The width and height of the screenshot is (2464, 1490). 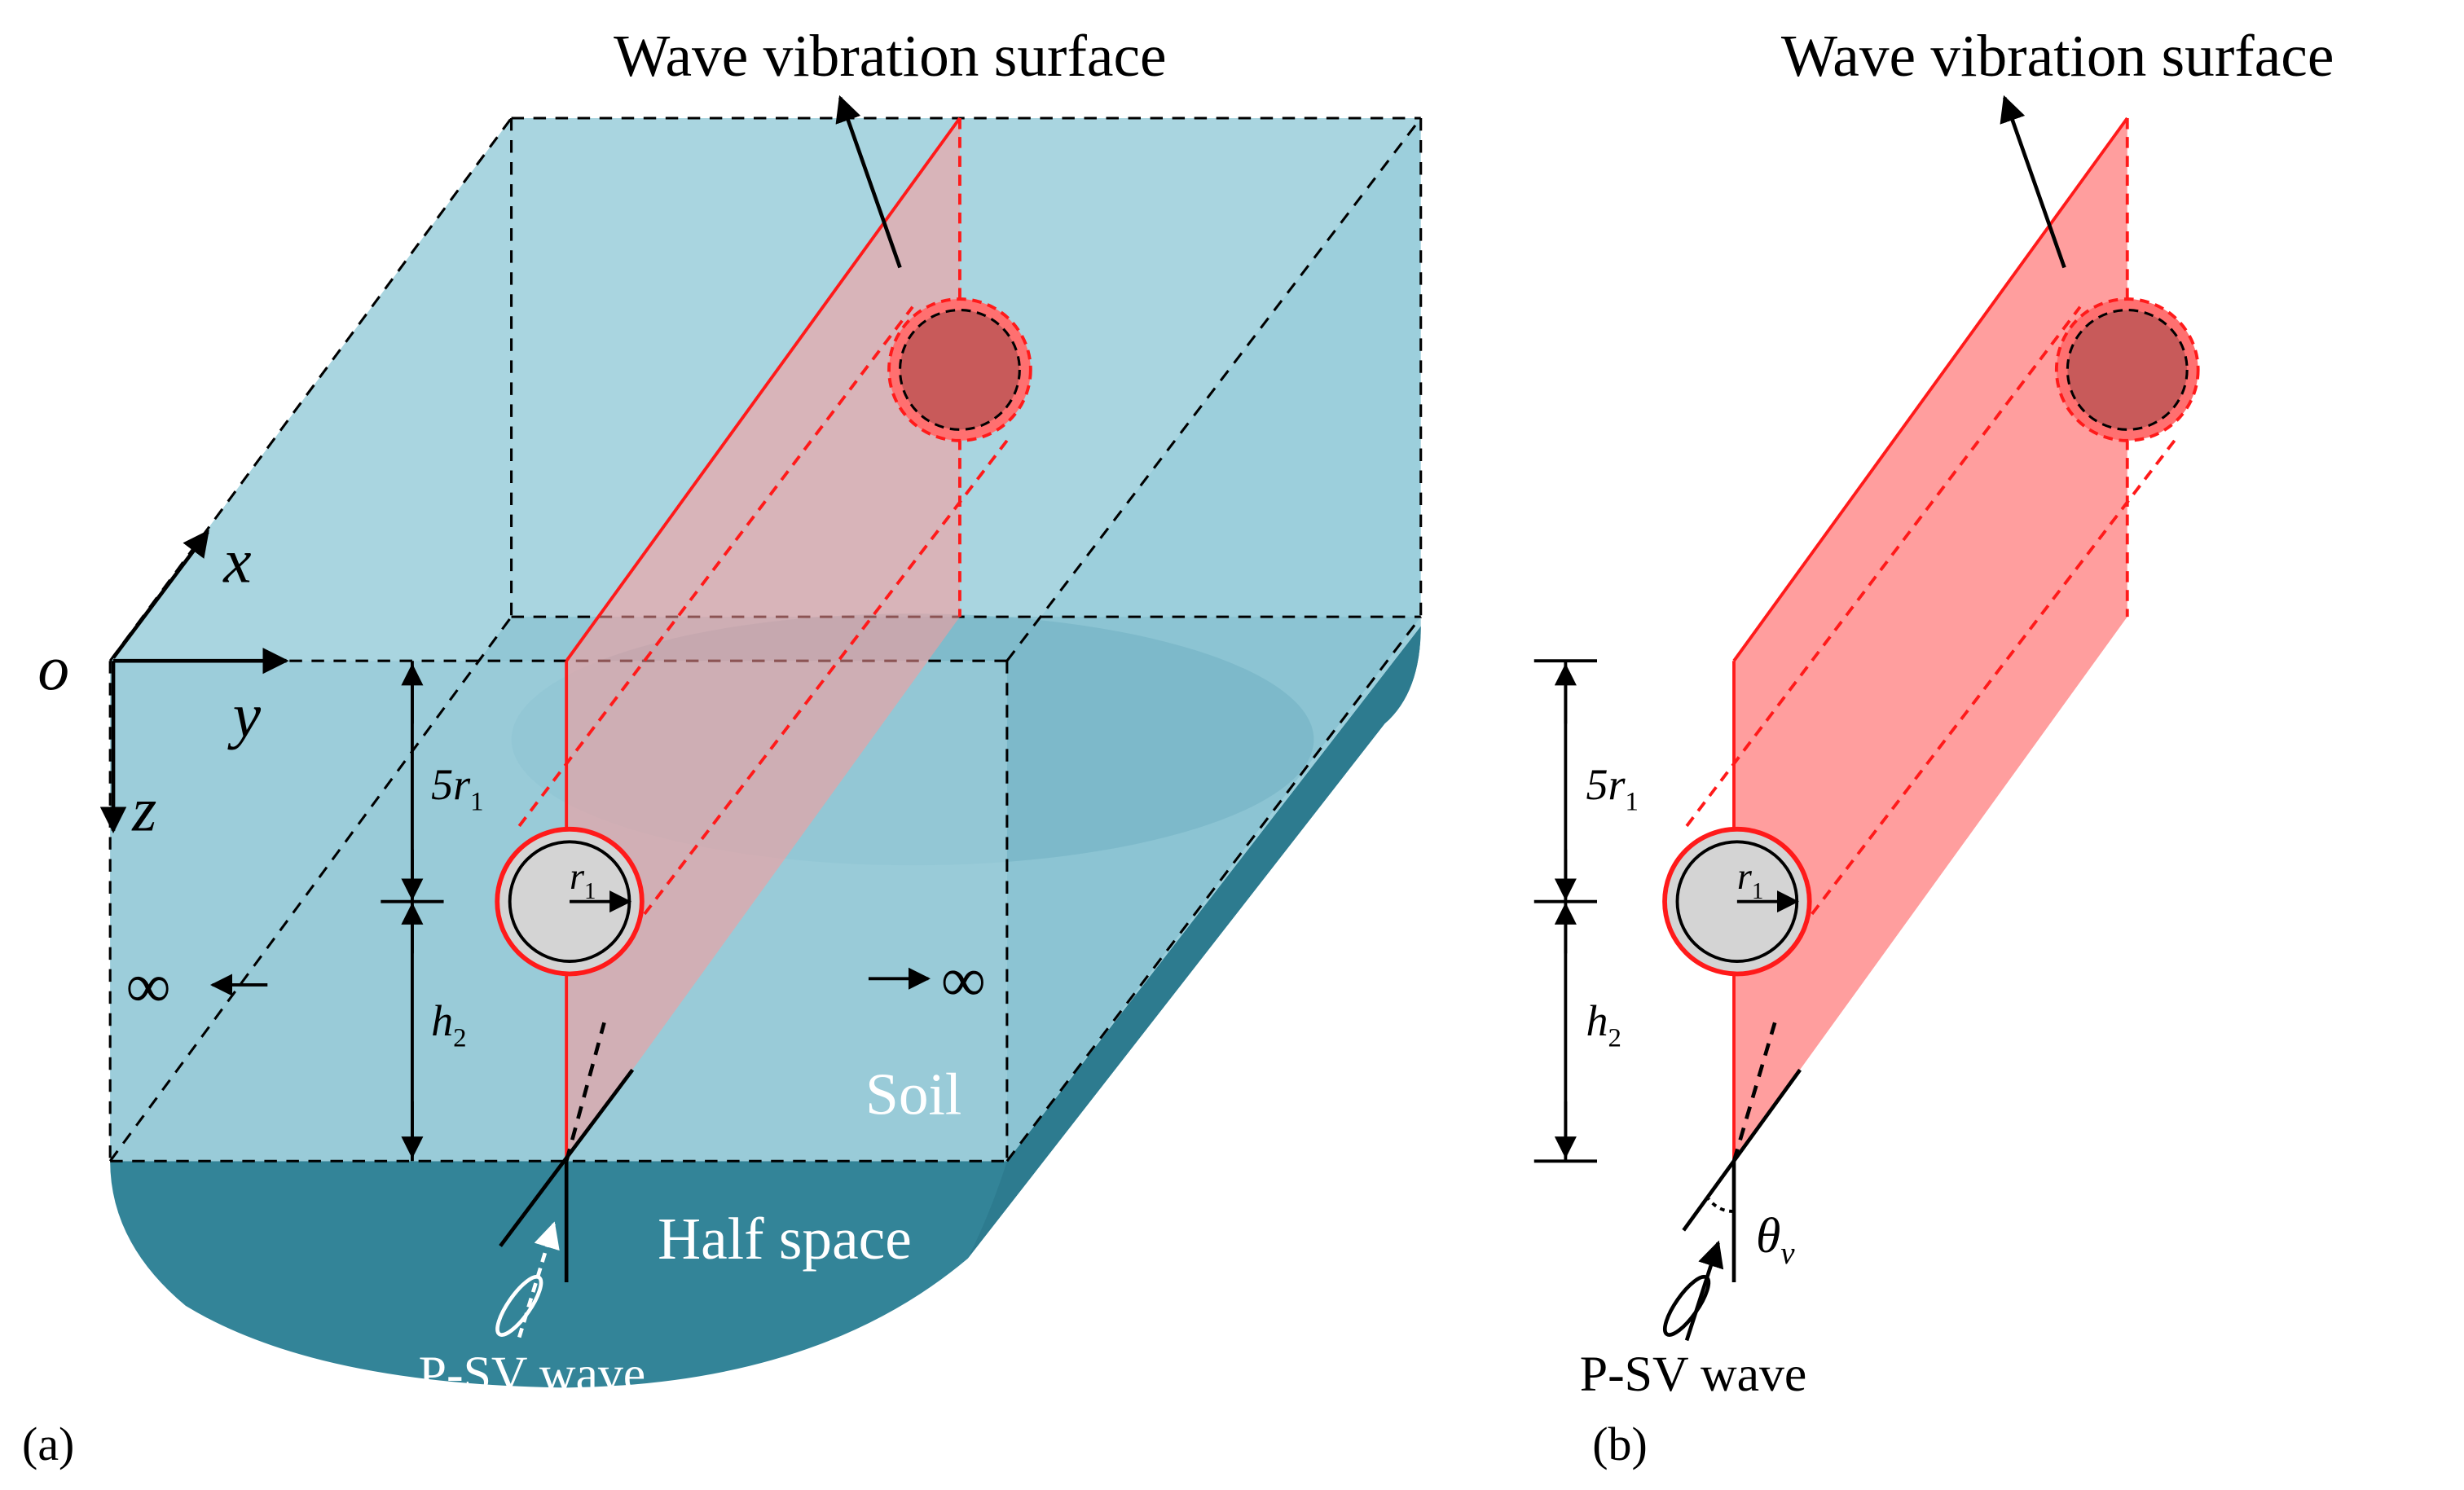 What do you see at coordinates (1693, 1374) in the screenshot?
I see `wave-label-b: P-SV wave` at bounding box center [1693, 1374].